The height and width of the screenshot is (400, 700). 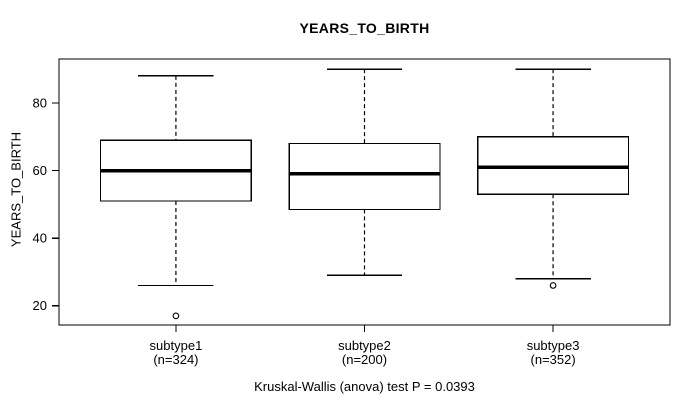 What do you see at coordinates (364, 359) in the screenshot?
I see `group-count-label: (n=200)` at bounding box center [364, 359].